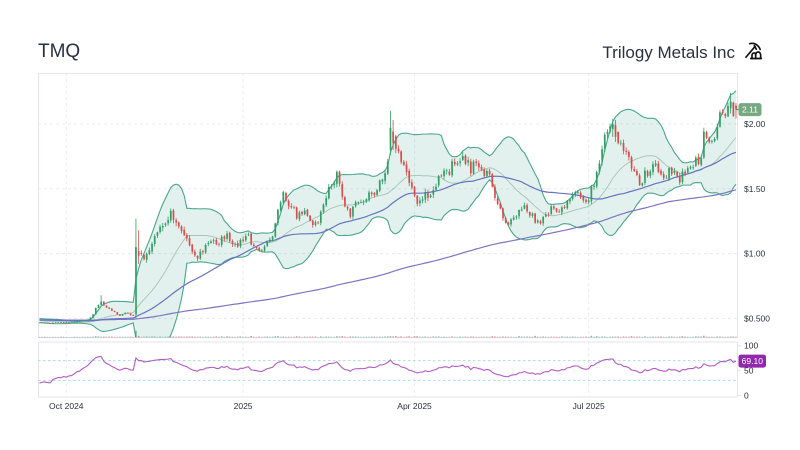  Describe the element at coordinates (243, 406) in the screenshot. I see `x-axis-label: 2025` at that location.